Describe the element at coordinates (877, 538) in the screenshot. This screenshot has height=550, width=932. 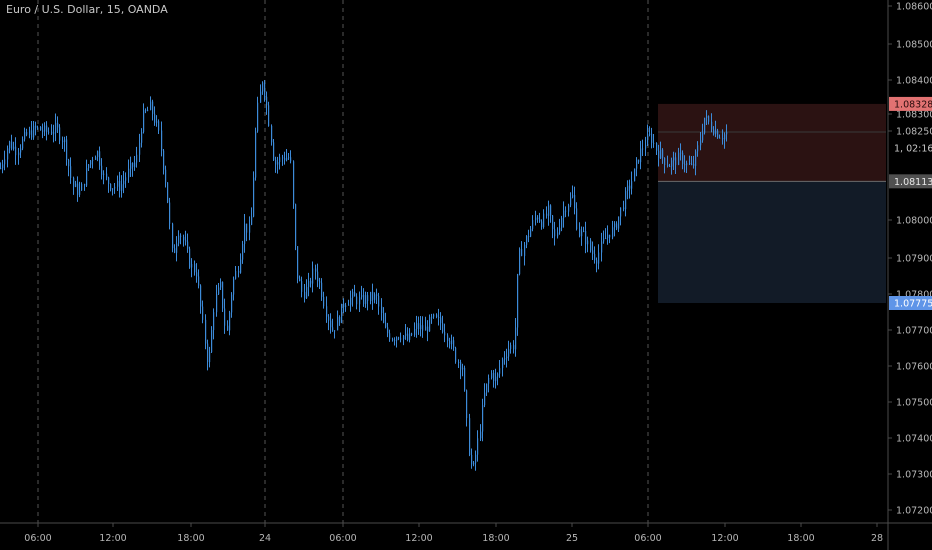
I see `time-tick-label: 28` at that location.